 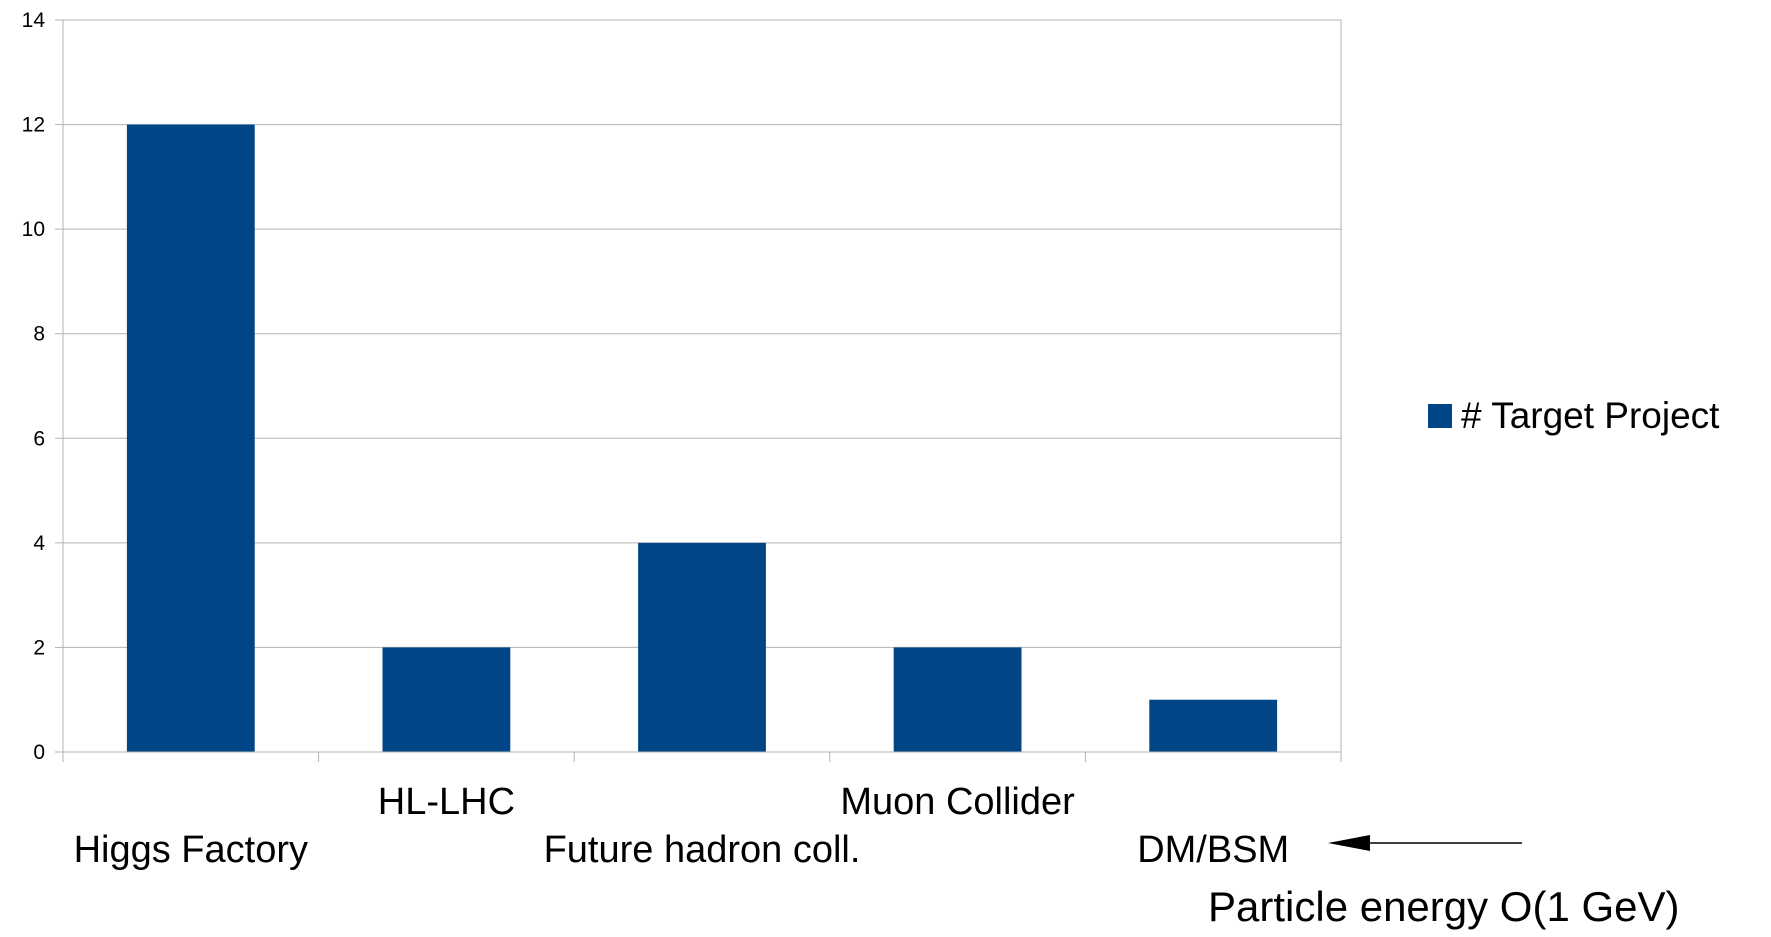 I want to click on y-tick-label-0: 0, so click(x=39, y=752).